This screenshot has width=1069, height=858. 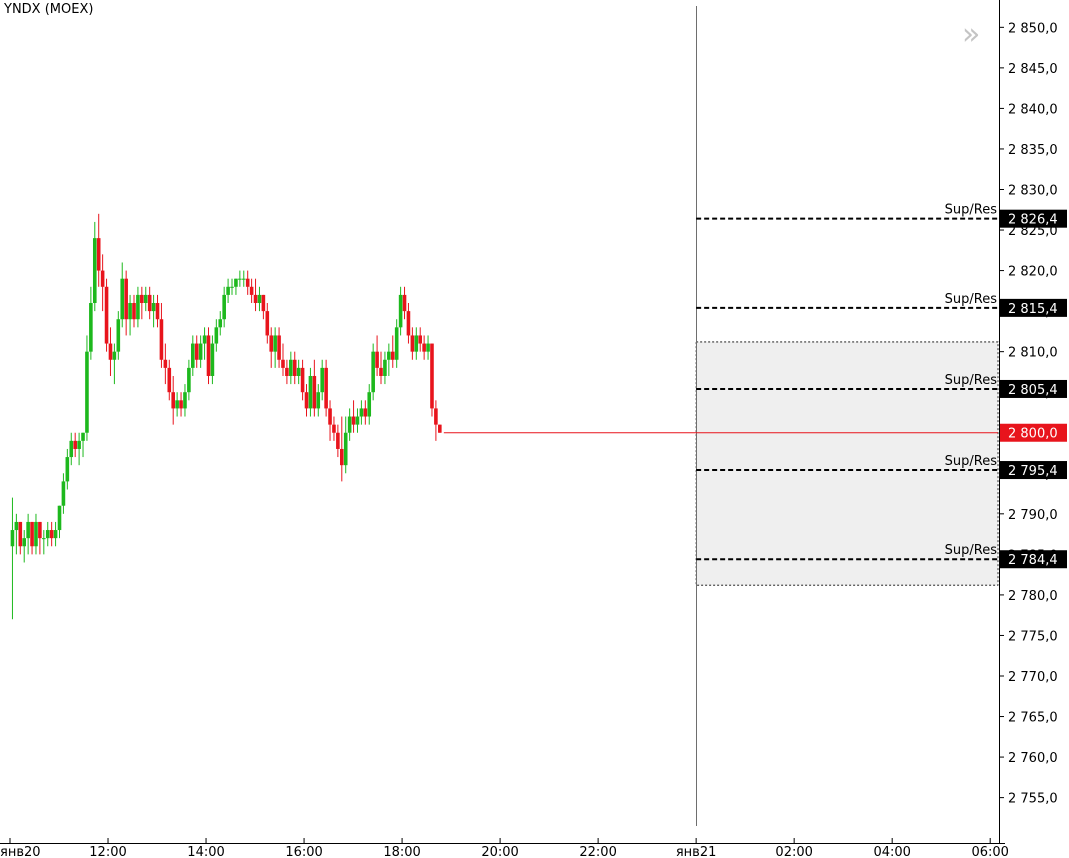 I want to click on y-tick-label: 2 780,0, so click(x=1033, y=596).